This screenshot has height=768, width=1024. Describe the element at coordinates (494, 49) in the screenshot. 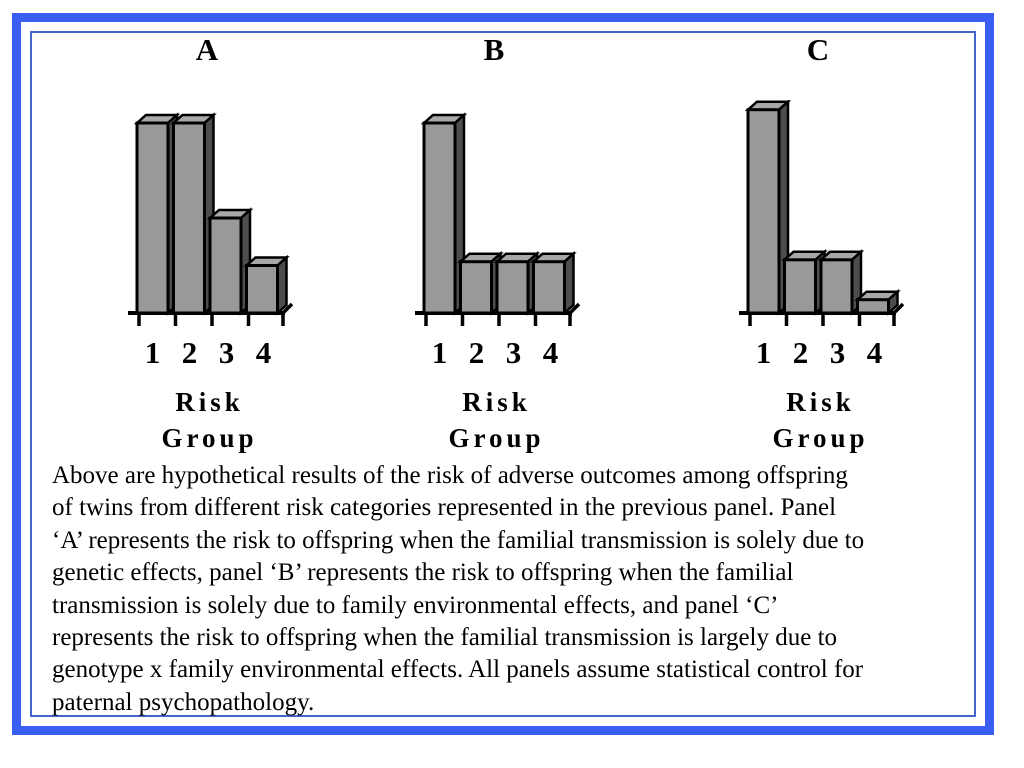

I see `panel-title-b: B` at that location.